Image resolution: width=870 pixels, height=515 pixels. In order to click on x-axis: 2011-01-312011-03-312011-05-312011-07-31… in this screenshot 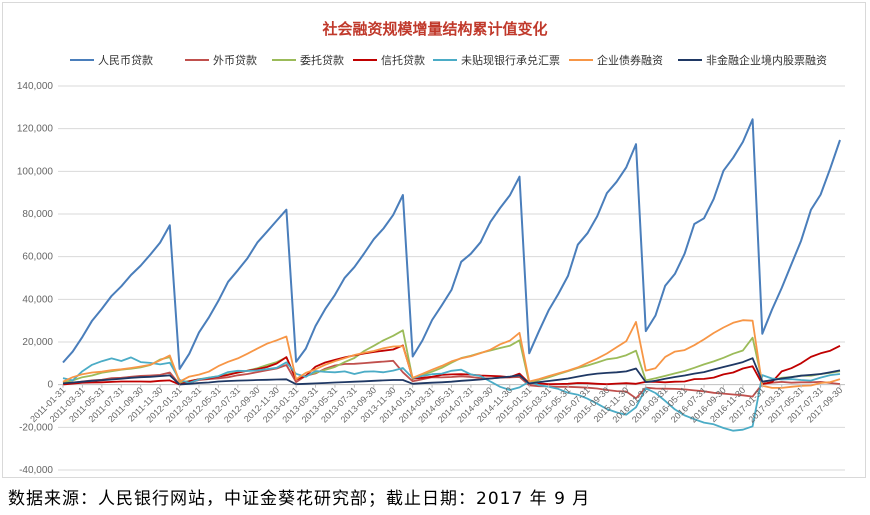, I will do `click(436, 404)`.